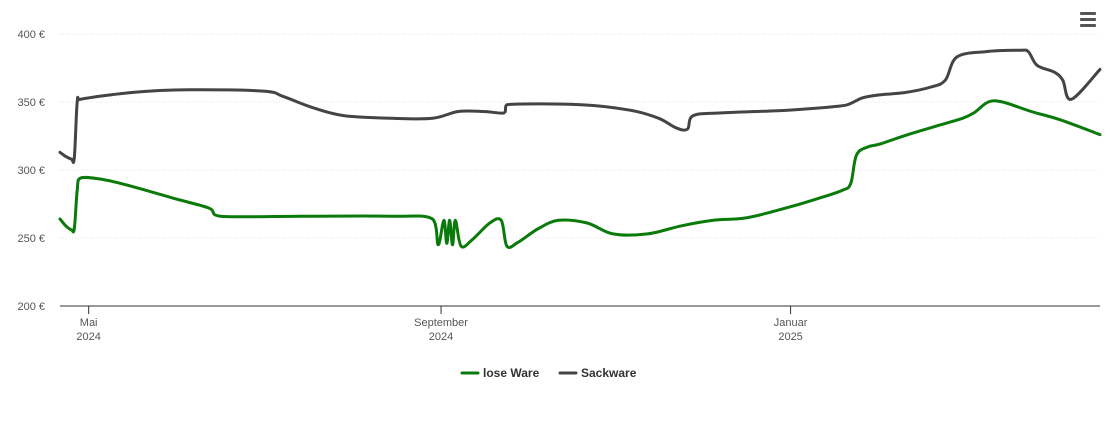  What do you see at coordinates (31, 239) in the screenshot?
I see `y-tick-label: 250 €` at bounding box center [31, 239].